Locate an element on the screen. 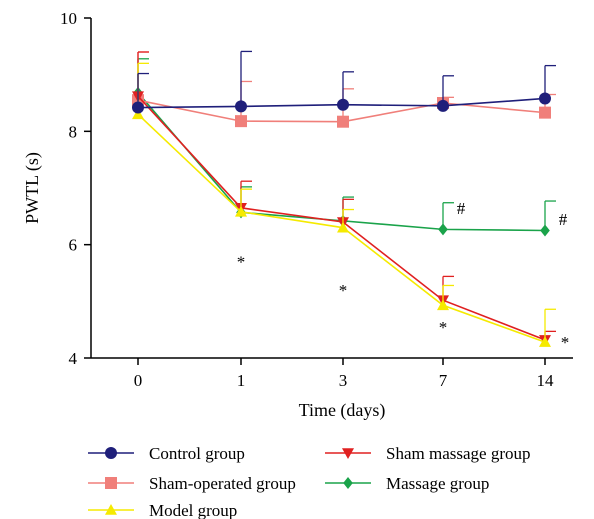 The image size is (594, 519). x-tick-label: 7 is located at coordinates (443, 380).